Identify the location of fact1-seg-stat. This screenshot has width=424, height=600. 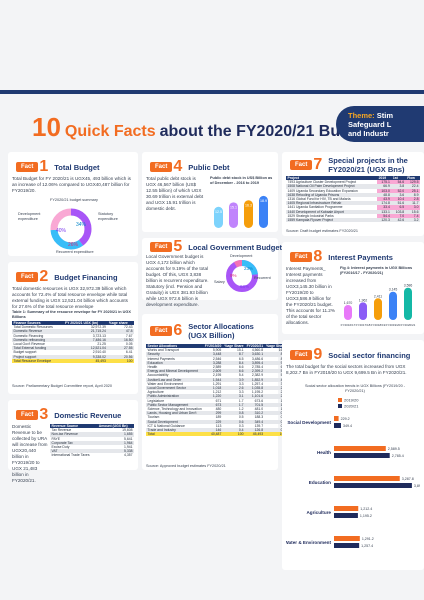
(71, 229).